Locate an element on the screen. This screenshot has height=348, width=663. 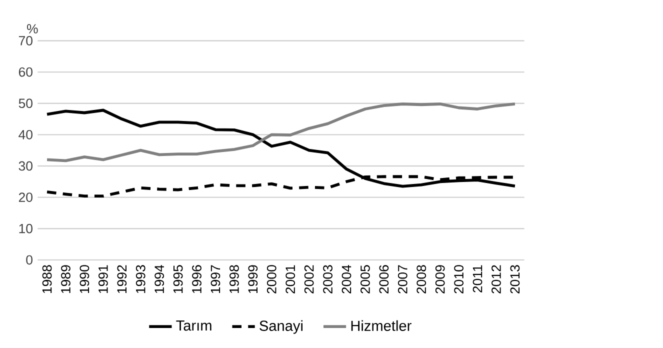
x-tick-label: 2010 is located at coordinates (459, 279).